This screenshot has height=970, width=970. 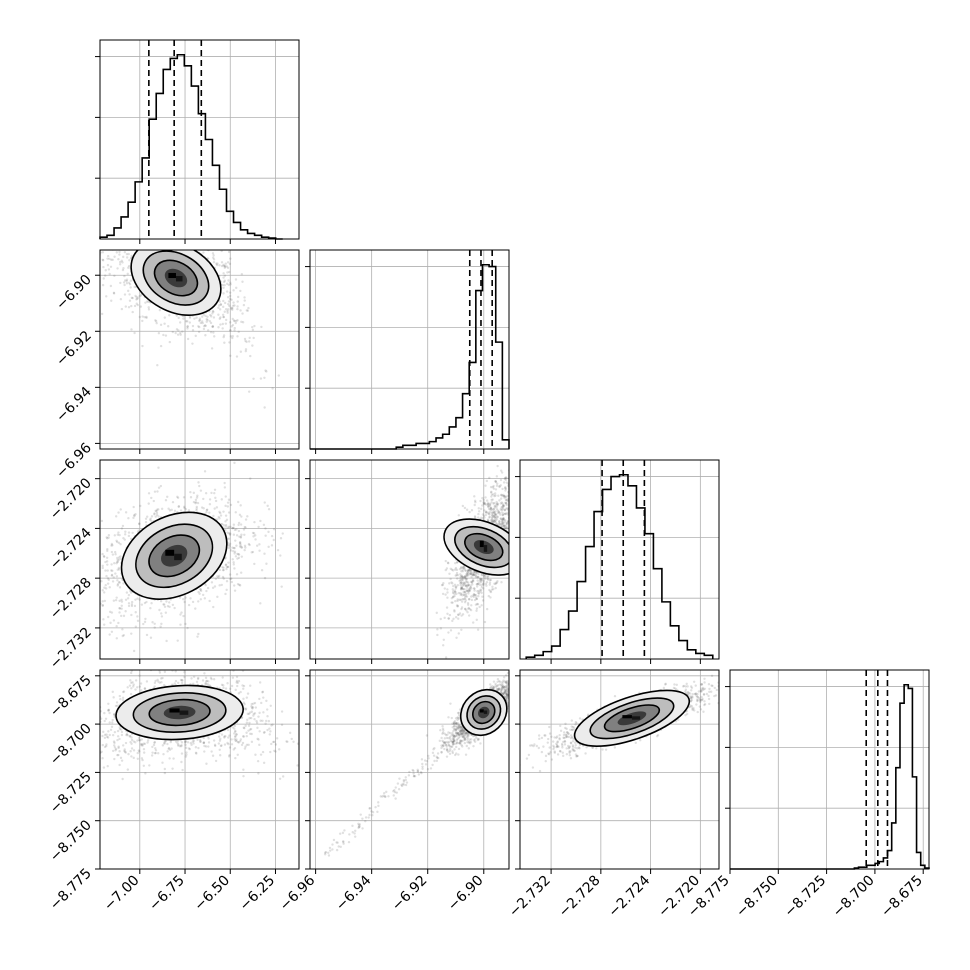 What do you see at coordinates (409, 559) in the screenshot?
I see `panel-frame` at bounding box center [409, 559].